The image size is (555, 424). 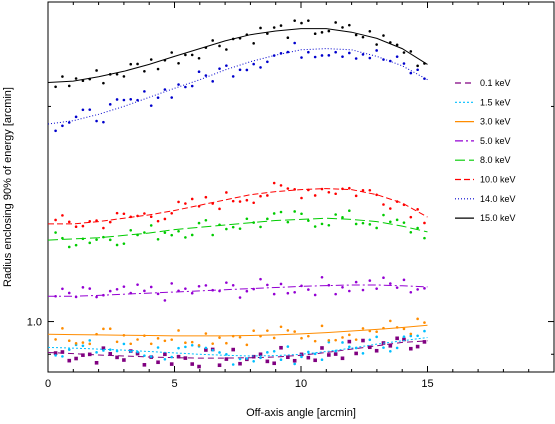 I want to click on x-tick-label: 5, so click(x=174, y=384).